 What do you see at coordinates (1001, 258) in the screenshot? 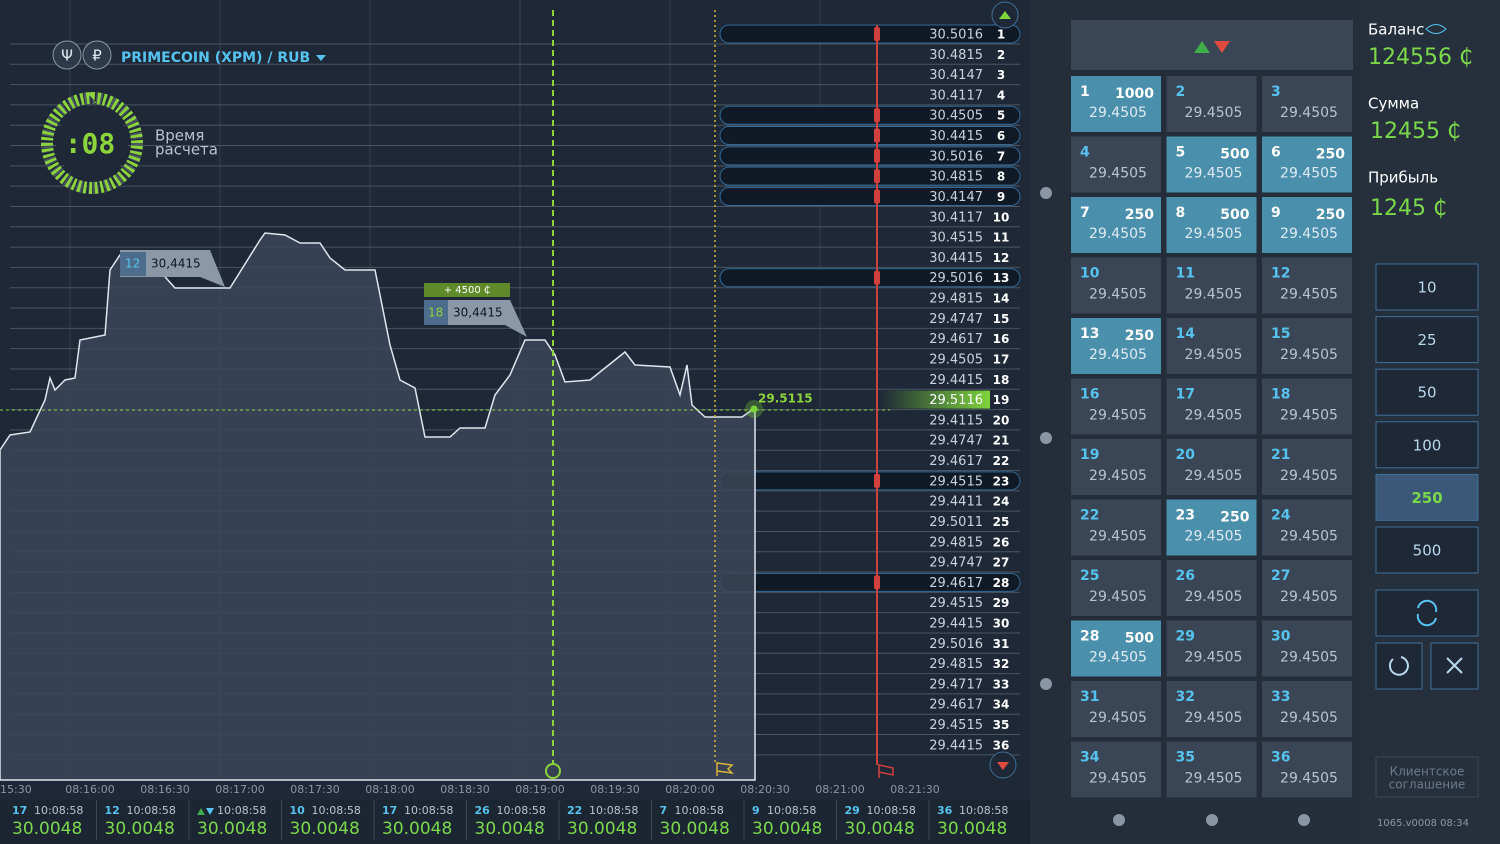
I see `level-num: 12` at bounding box center [1001, 258].